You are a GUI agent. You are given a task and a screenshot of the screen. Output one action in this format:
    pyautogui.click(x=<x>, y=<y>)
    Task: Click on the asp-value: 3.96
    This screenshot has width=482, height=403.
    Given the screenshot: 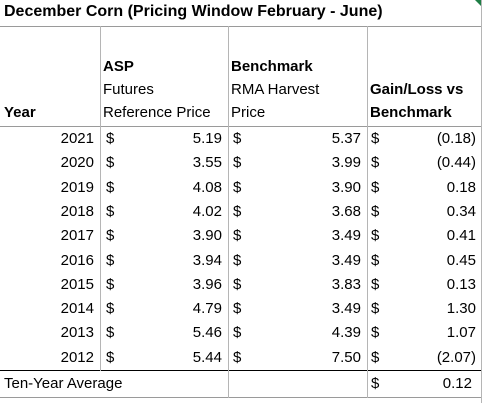 What is the action you would take?
    pyautogui.click(x=207, y=284)
    